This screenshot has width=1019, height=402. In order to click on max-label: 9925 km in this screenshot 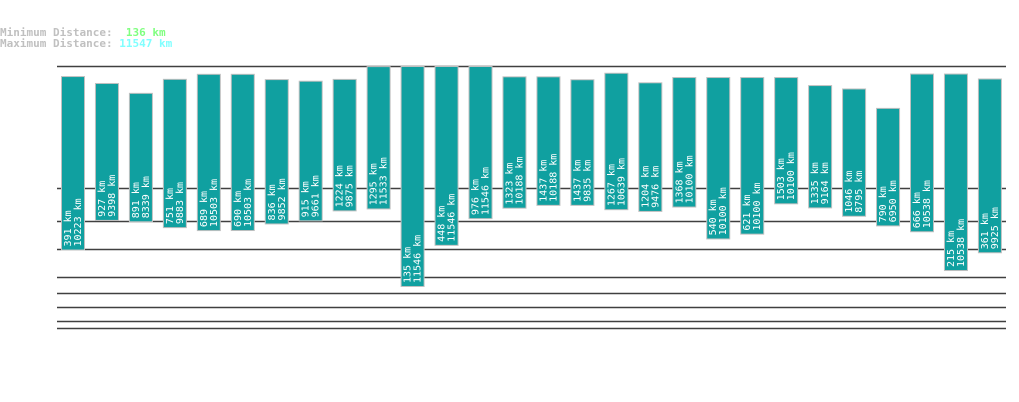, I will do `click(995, 228)`.